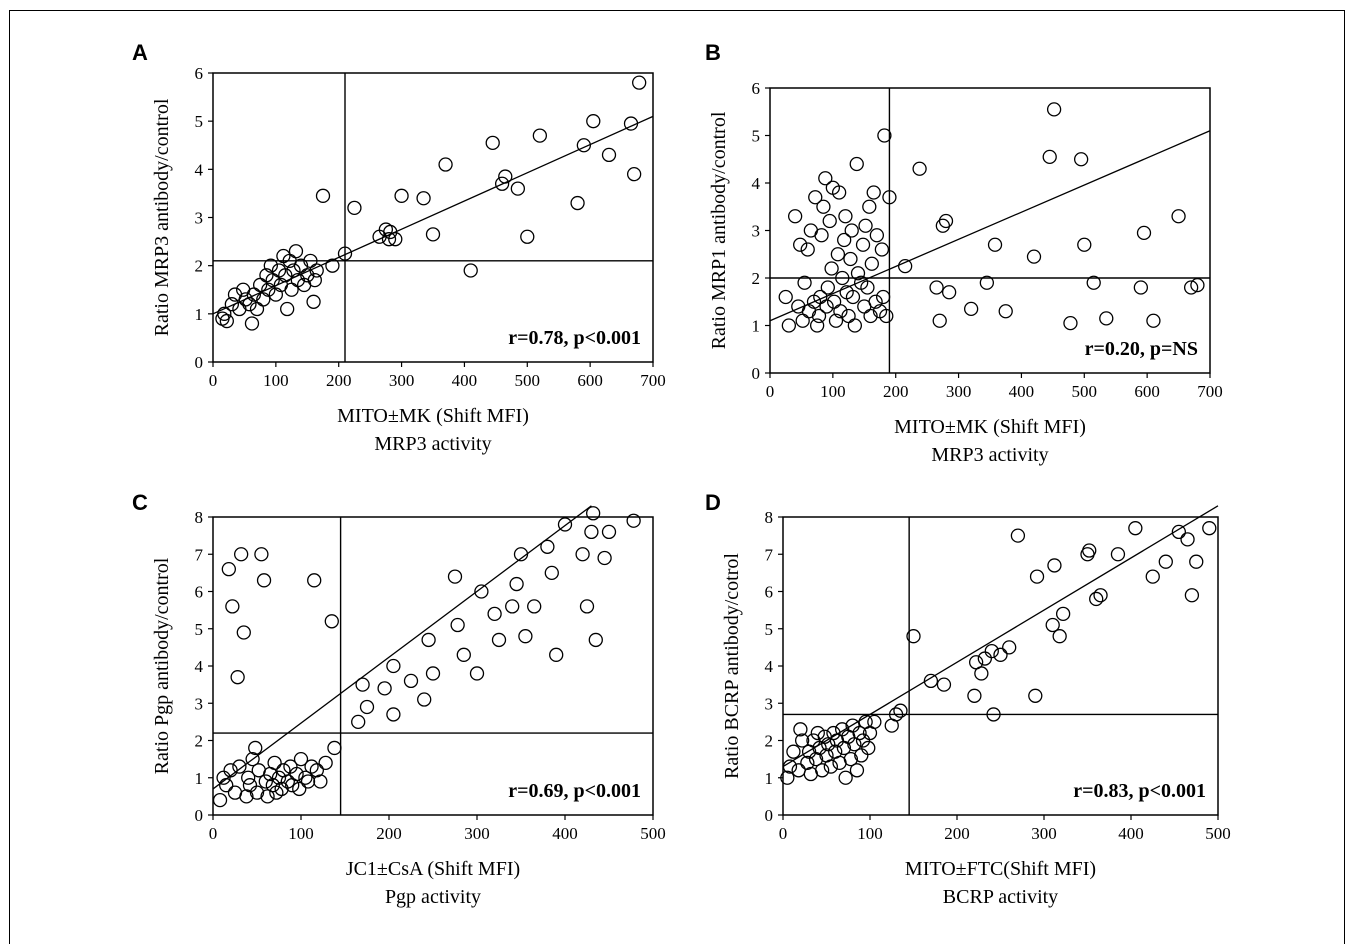  I want to click on panel-d-ytick-label: 5, so click(769, 629).